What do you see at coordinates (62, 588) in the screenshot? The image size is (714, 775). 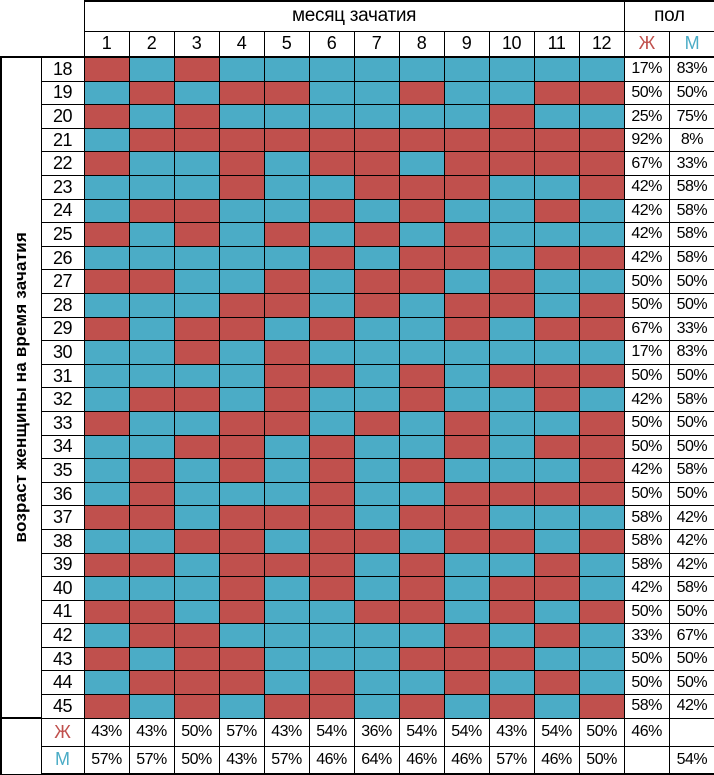 I see `age-label: 40` at bounding box center [62, 588].